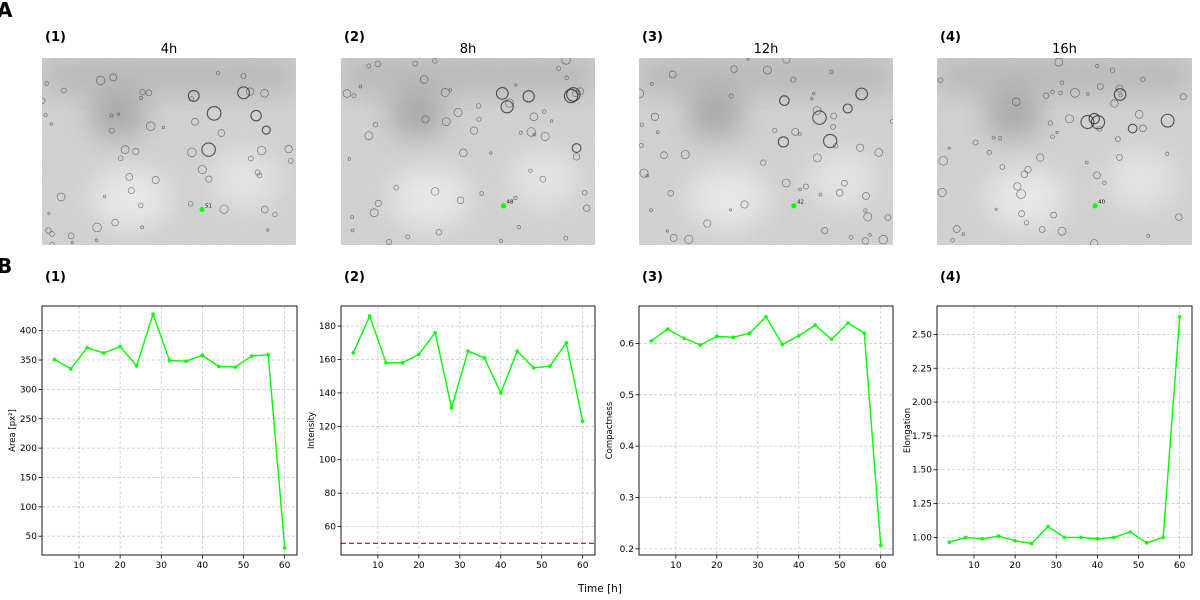 The height and width of the screenshot is (600, 1200). I want to click on microscopy-image-panel: (1) 4h 51, so click(169, 137).